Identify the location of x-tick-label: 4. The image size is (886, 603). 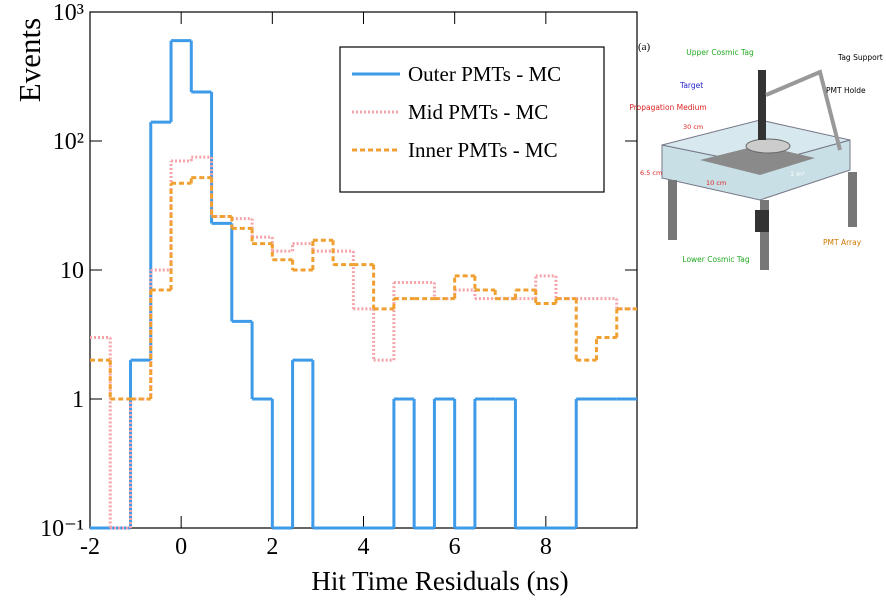
(364, 547).